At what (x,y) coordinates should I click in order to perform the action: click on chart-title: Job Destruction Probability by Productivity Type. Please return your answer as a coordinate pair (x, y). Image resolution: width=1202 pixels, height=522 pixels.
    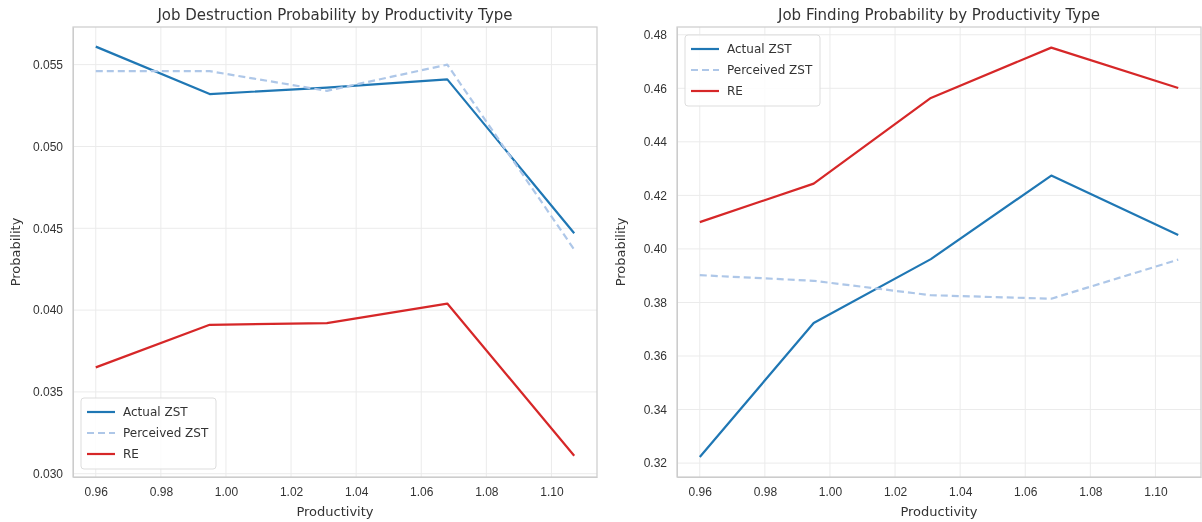
    Looking at the image, I should click on (334, 15).